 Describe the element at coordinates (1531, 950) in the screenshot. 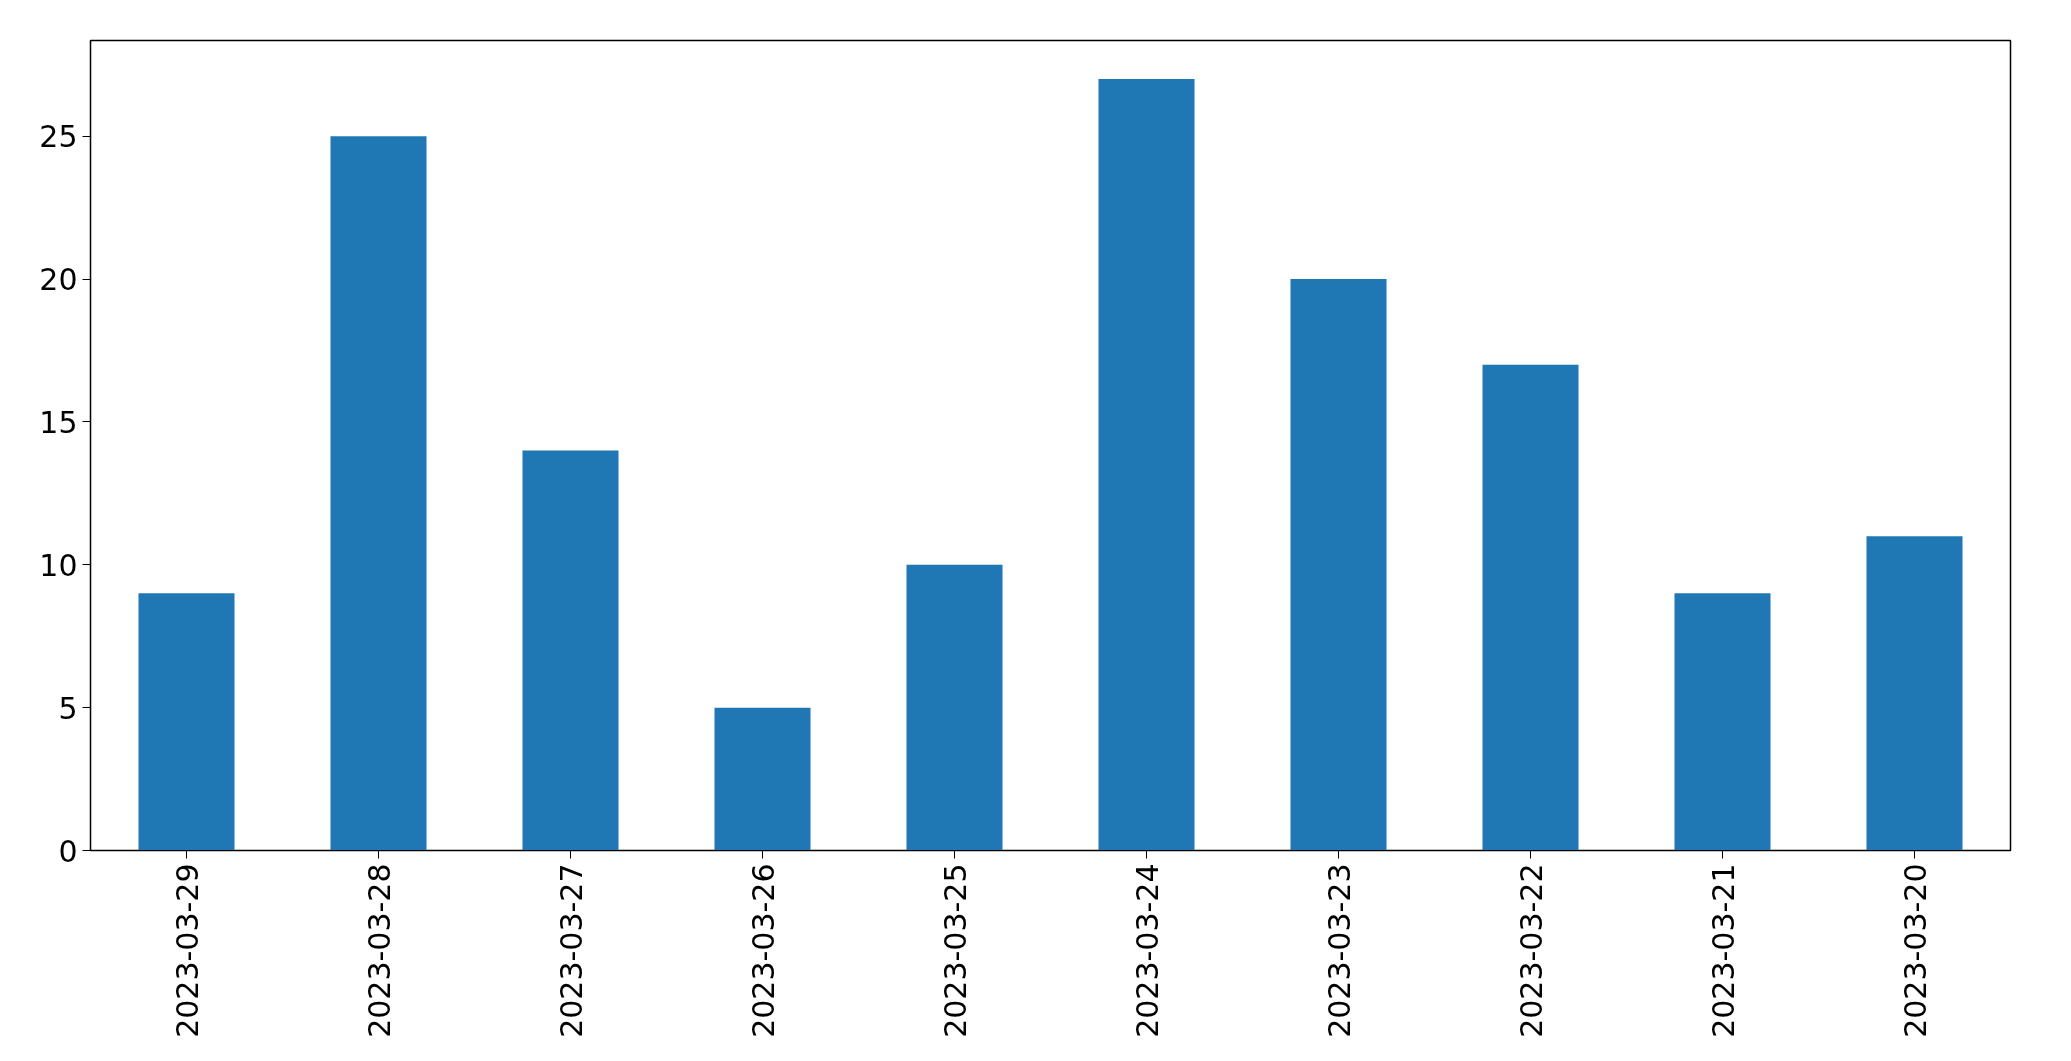

I see `x-tick-label: 2023-03-22` at that location.